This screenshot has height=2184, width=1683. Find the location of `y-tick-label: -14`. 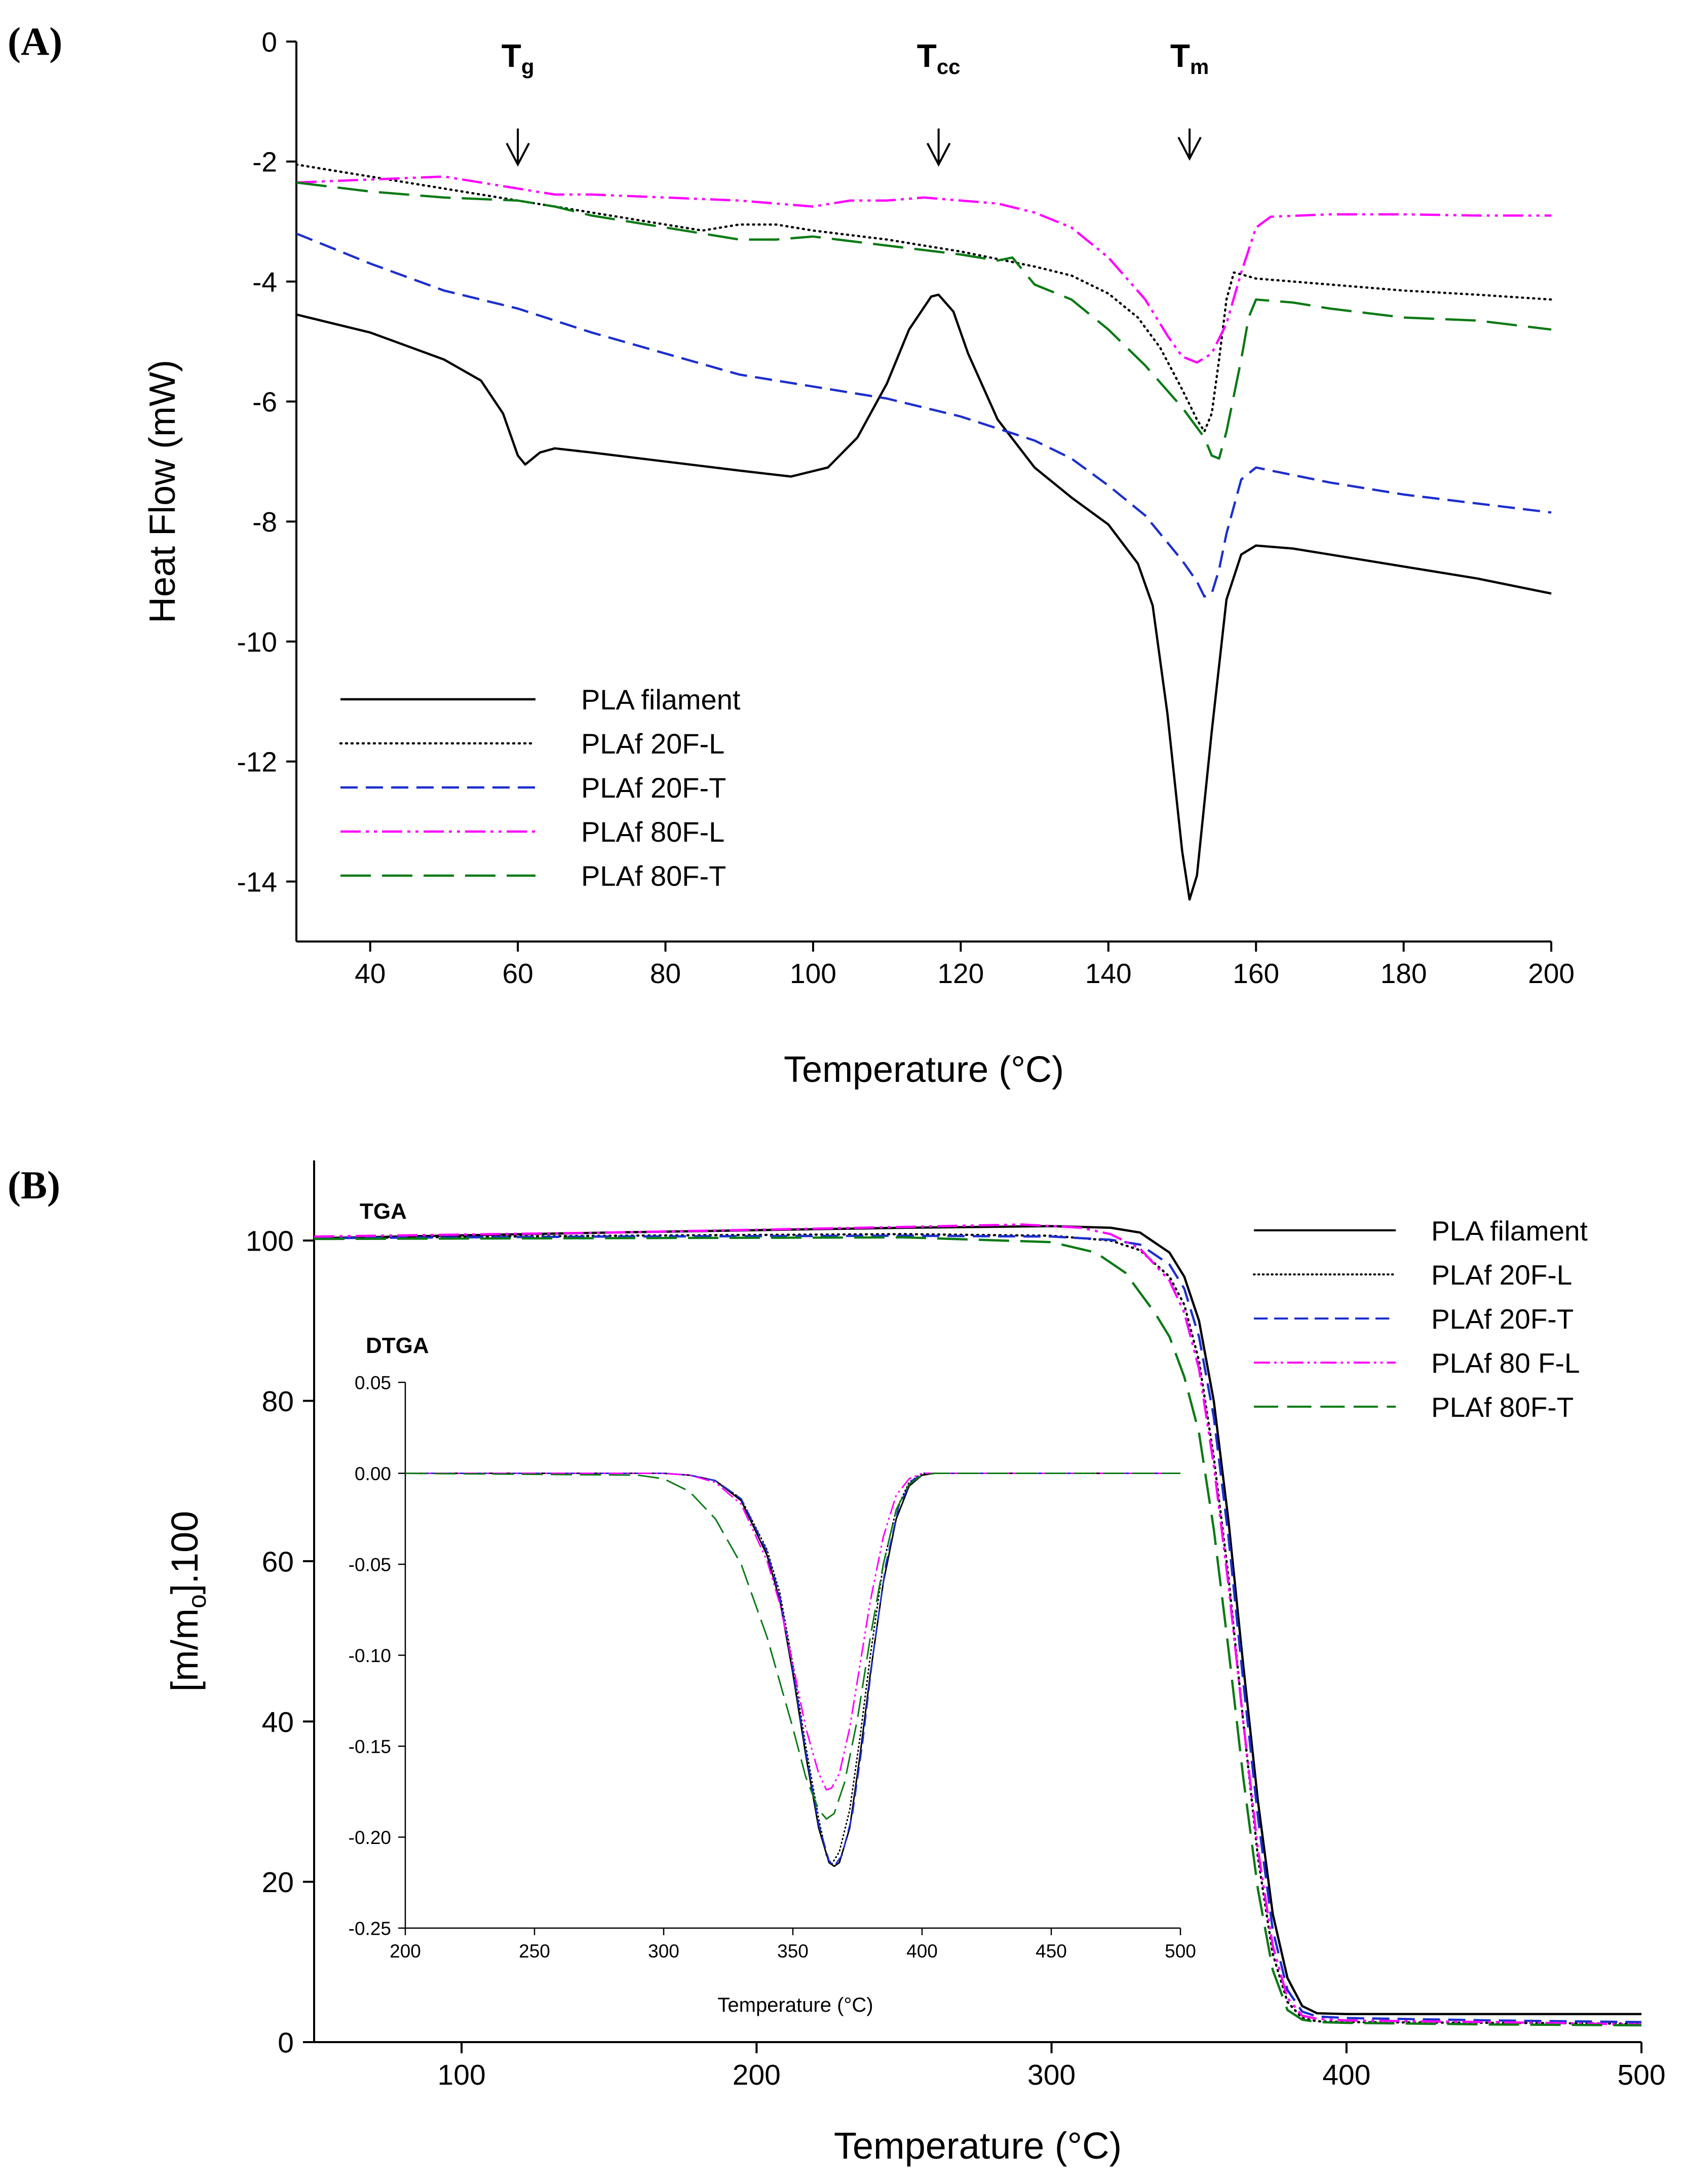

y-tick-label: -14 is located at coordinates (257, 881).